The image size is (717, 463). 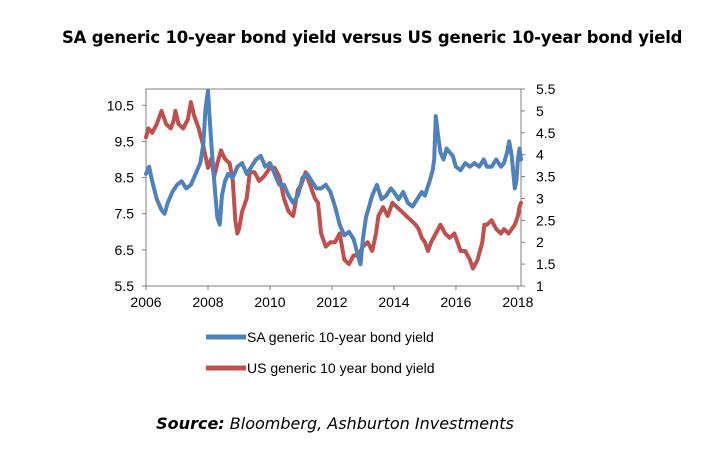 What do you see at coordinates (546, 133) in the screenshot?
I see `right-y-tick-label: 4.5` at bounding box center [546, 133].